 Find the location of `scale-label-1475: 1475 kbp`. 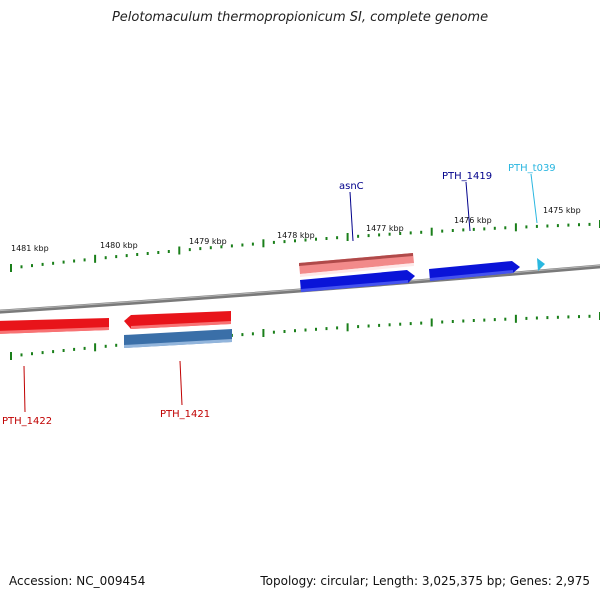

scale-label-1475: 1475 kbp is located at coordinates (562, 210).